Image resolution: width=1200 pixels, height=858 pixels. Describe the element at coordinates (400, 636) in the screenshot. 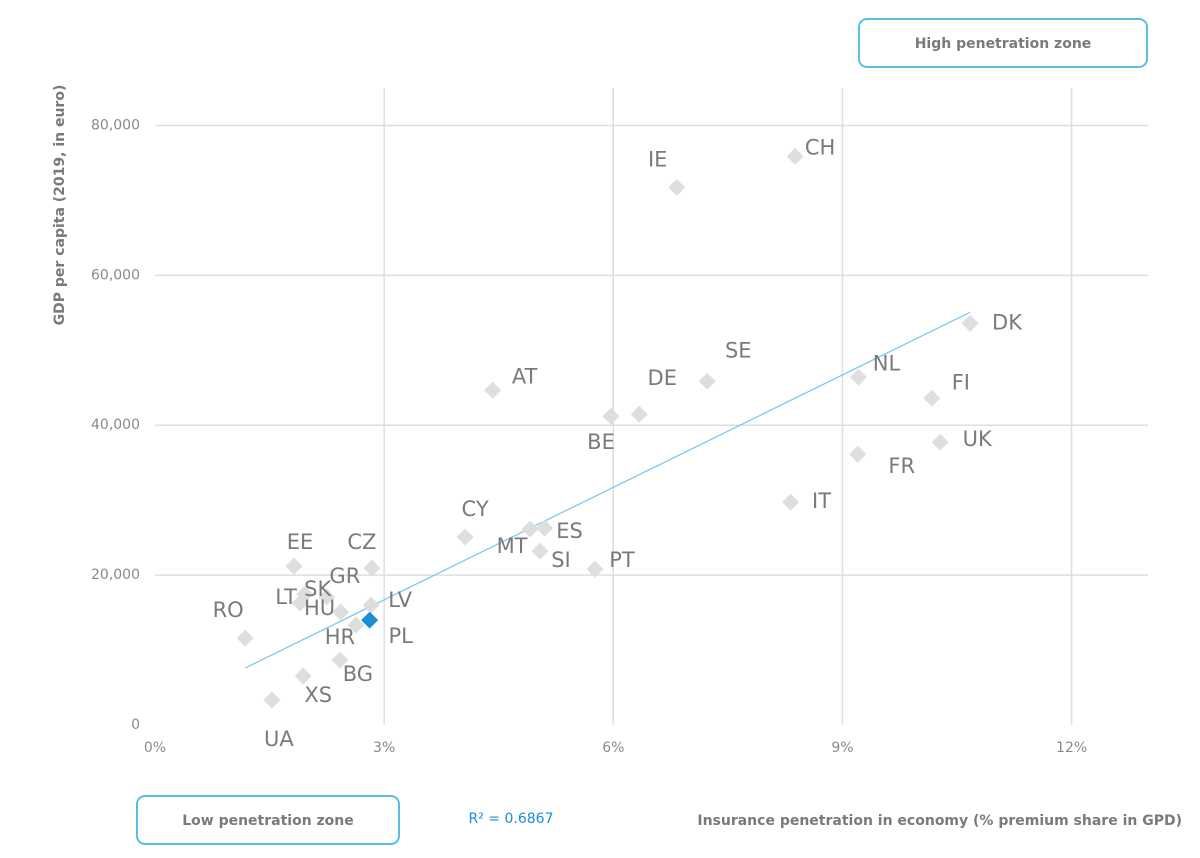

I see `point-label: PL` at that location.